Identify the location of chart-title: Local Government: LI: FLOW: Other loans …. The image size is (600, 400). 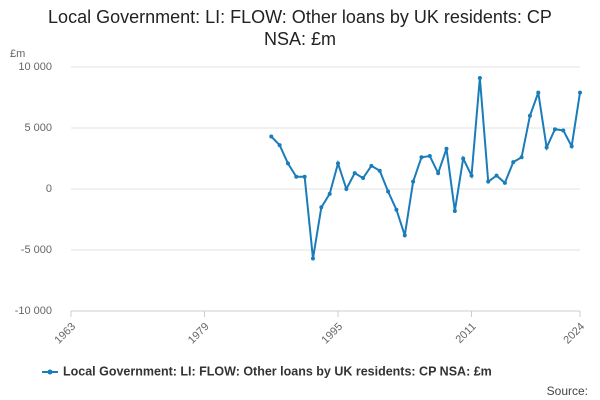
(300, 28).